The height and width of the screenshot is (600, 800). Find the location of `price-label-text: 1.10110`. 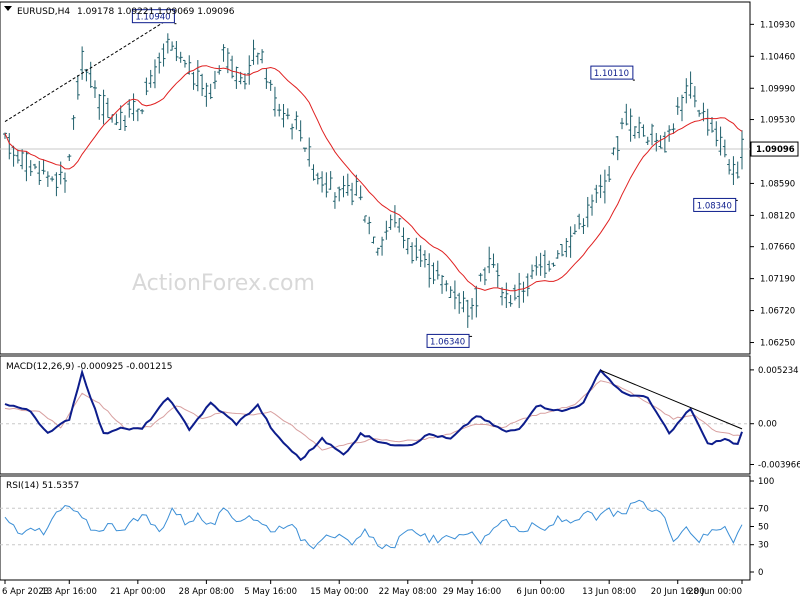

price-label-text: 1.10110 is located at coordinates (611, 74).